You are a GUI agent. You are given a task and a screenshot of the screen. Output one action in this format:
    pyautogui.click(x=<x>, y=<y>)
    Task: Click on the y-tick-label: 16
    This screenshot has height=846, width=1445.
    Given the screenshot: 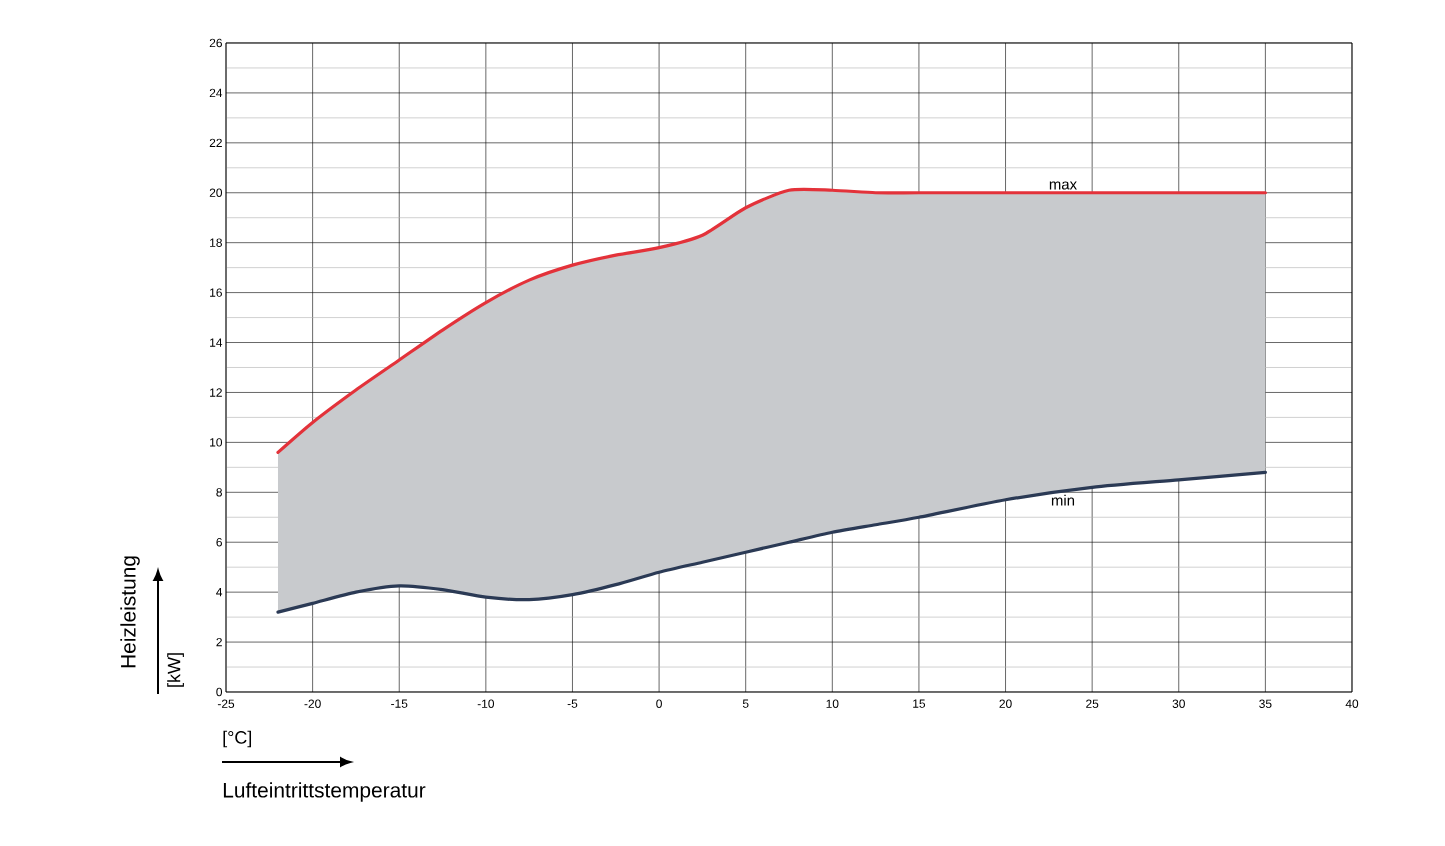 What is the action you would take?
    pyautogui.click(x=216, y=292)
    